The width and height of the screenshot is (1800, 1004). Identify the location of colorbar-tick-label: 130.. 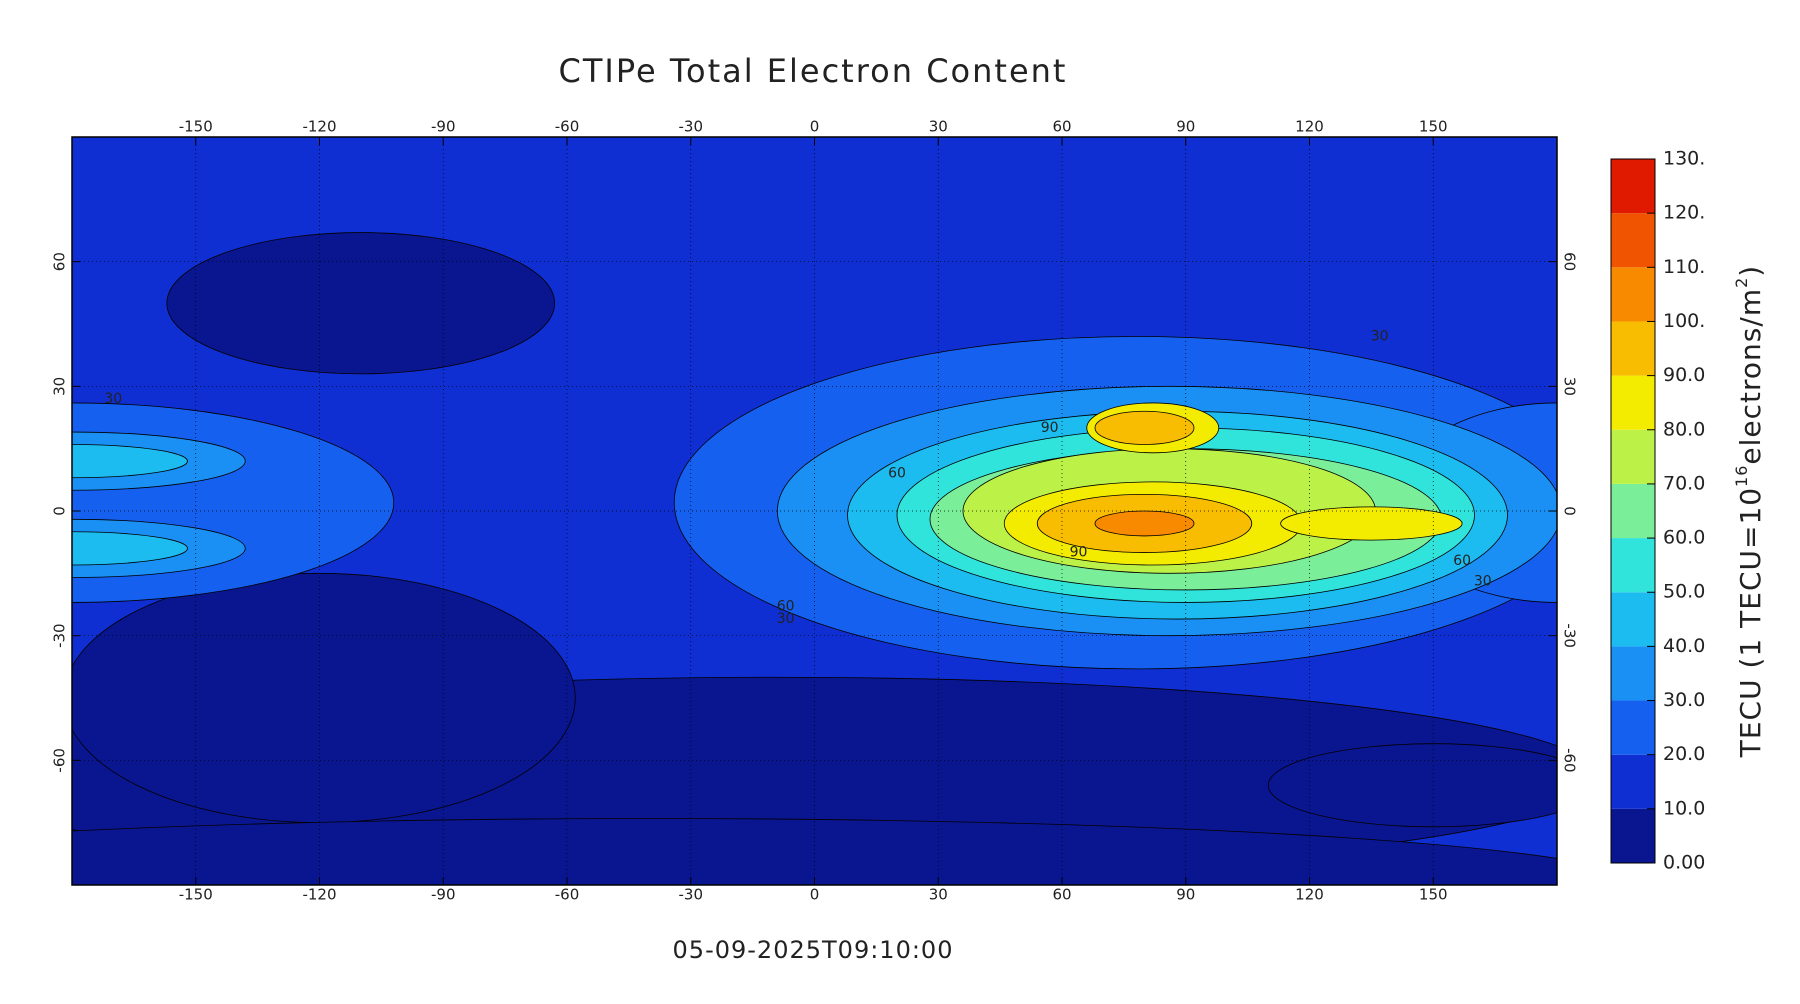
(1684, 159).